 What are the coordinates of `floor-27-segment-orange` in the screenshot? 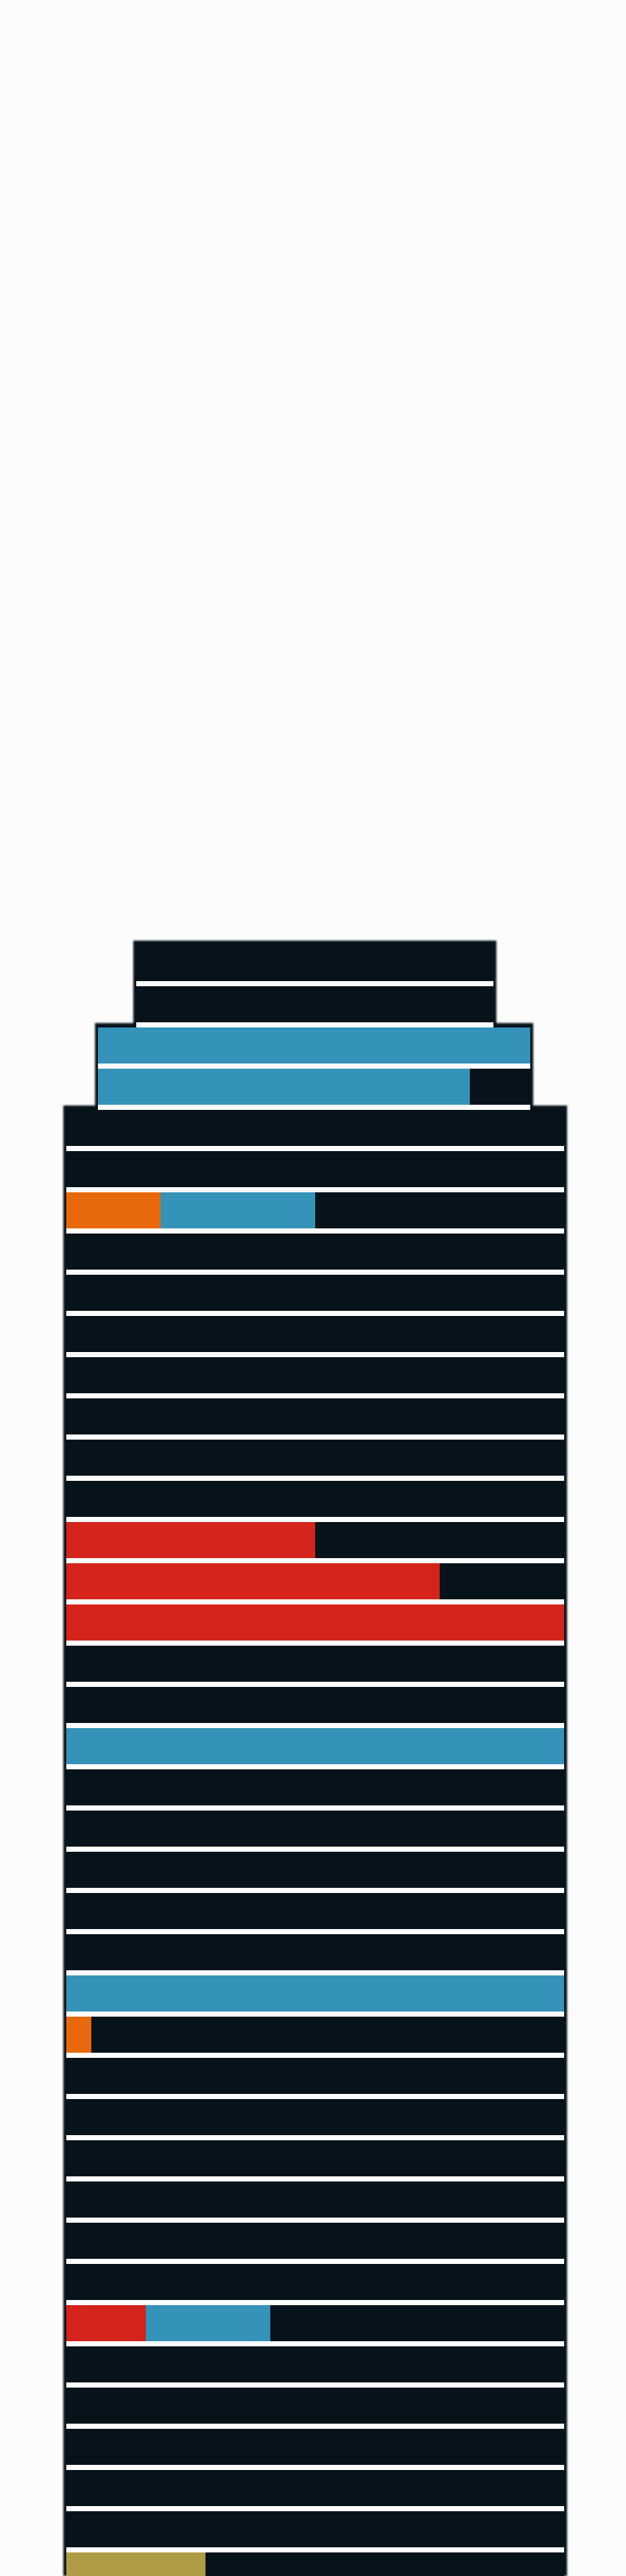 It's located at (78, 2035).